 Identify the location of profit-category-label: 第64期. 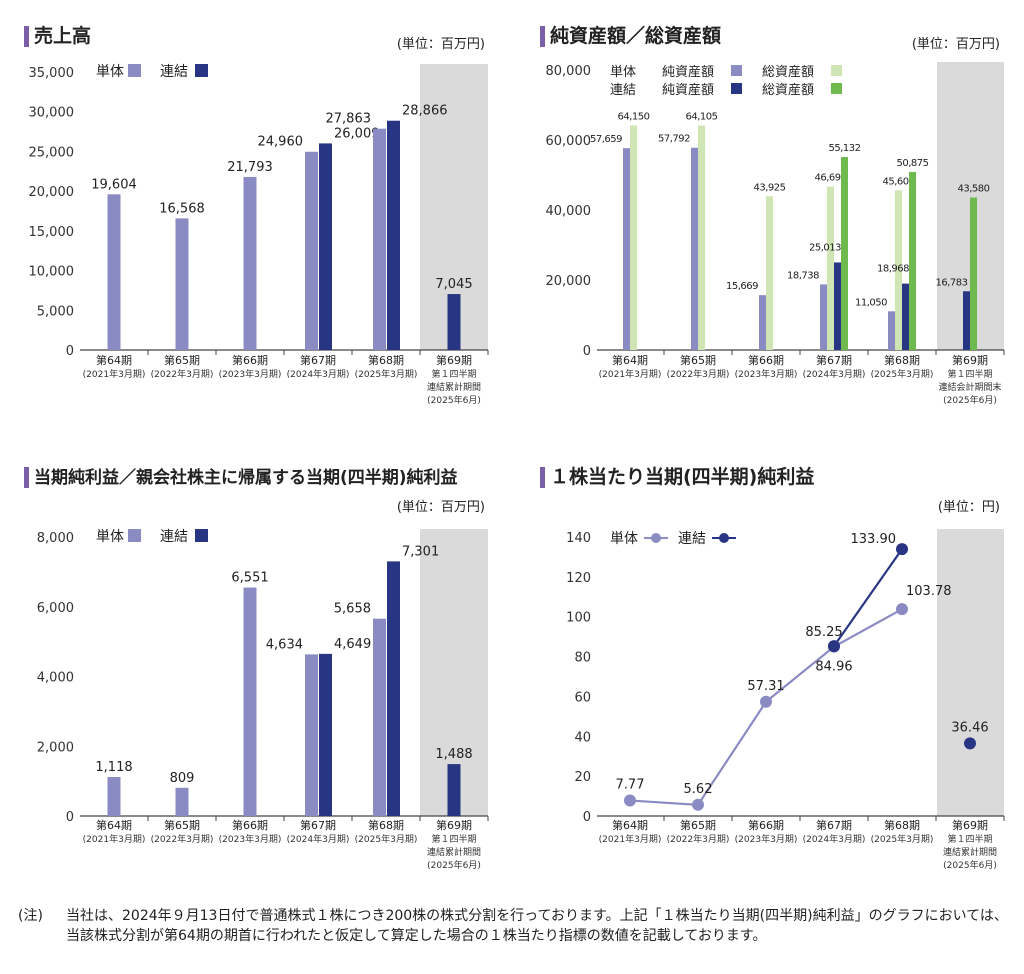
(114, 825).